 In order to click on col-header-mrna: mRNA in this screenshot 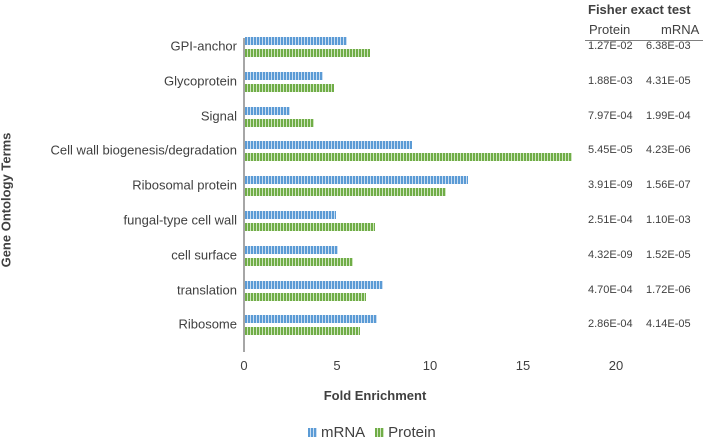, I will do `click(680, 29)`.